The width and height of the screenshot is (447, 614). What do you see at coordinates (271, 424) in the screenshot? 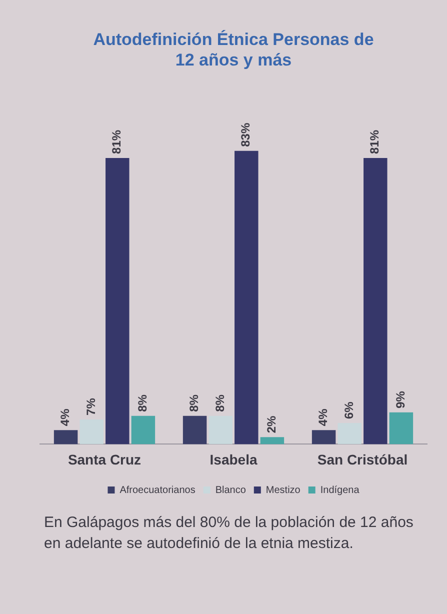
I see `data-label: 2%` at bounding box center [271, 424].